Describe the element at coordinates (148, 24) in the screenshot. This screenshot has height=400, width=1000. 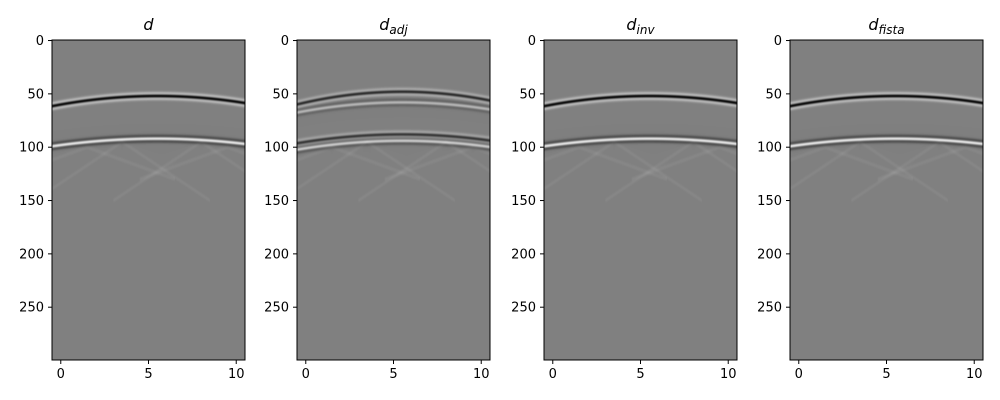
I see `panel-title: d` at that location.